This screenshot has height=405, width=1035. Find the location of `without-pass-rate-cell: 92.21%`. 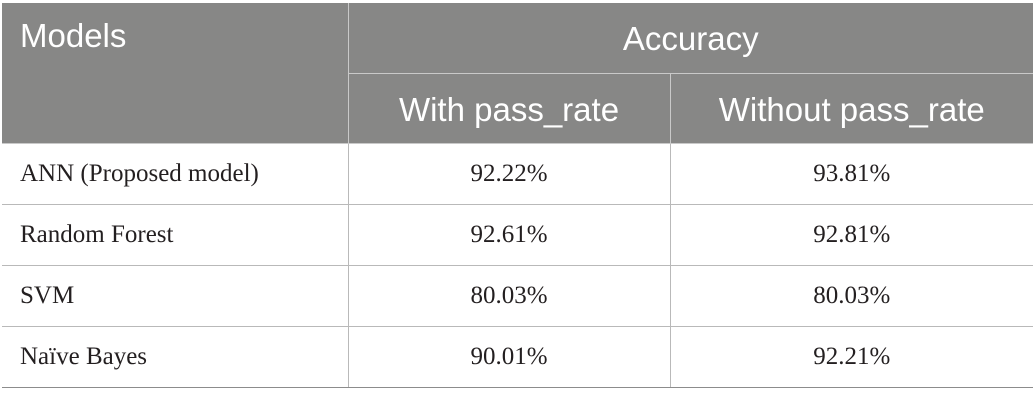

without-pass-rate-cell: 92.21% is located at coordinates (851, 357).